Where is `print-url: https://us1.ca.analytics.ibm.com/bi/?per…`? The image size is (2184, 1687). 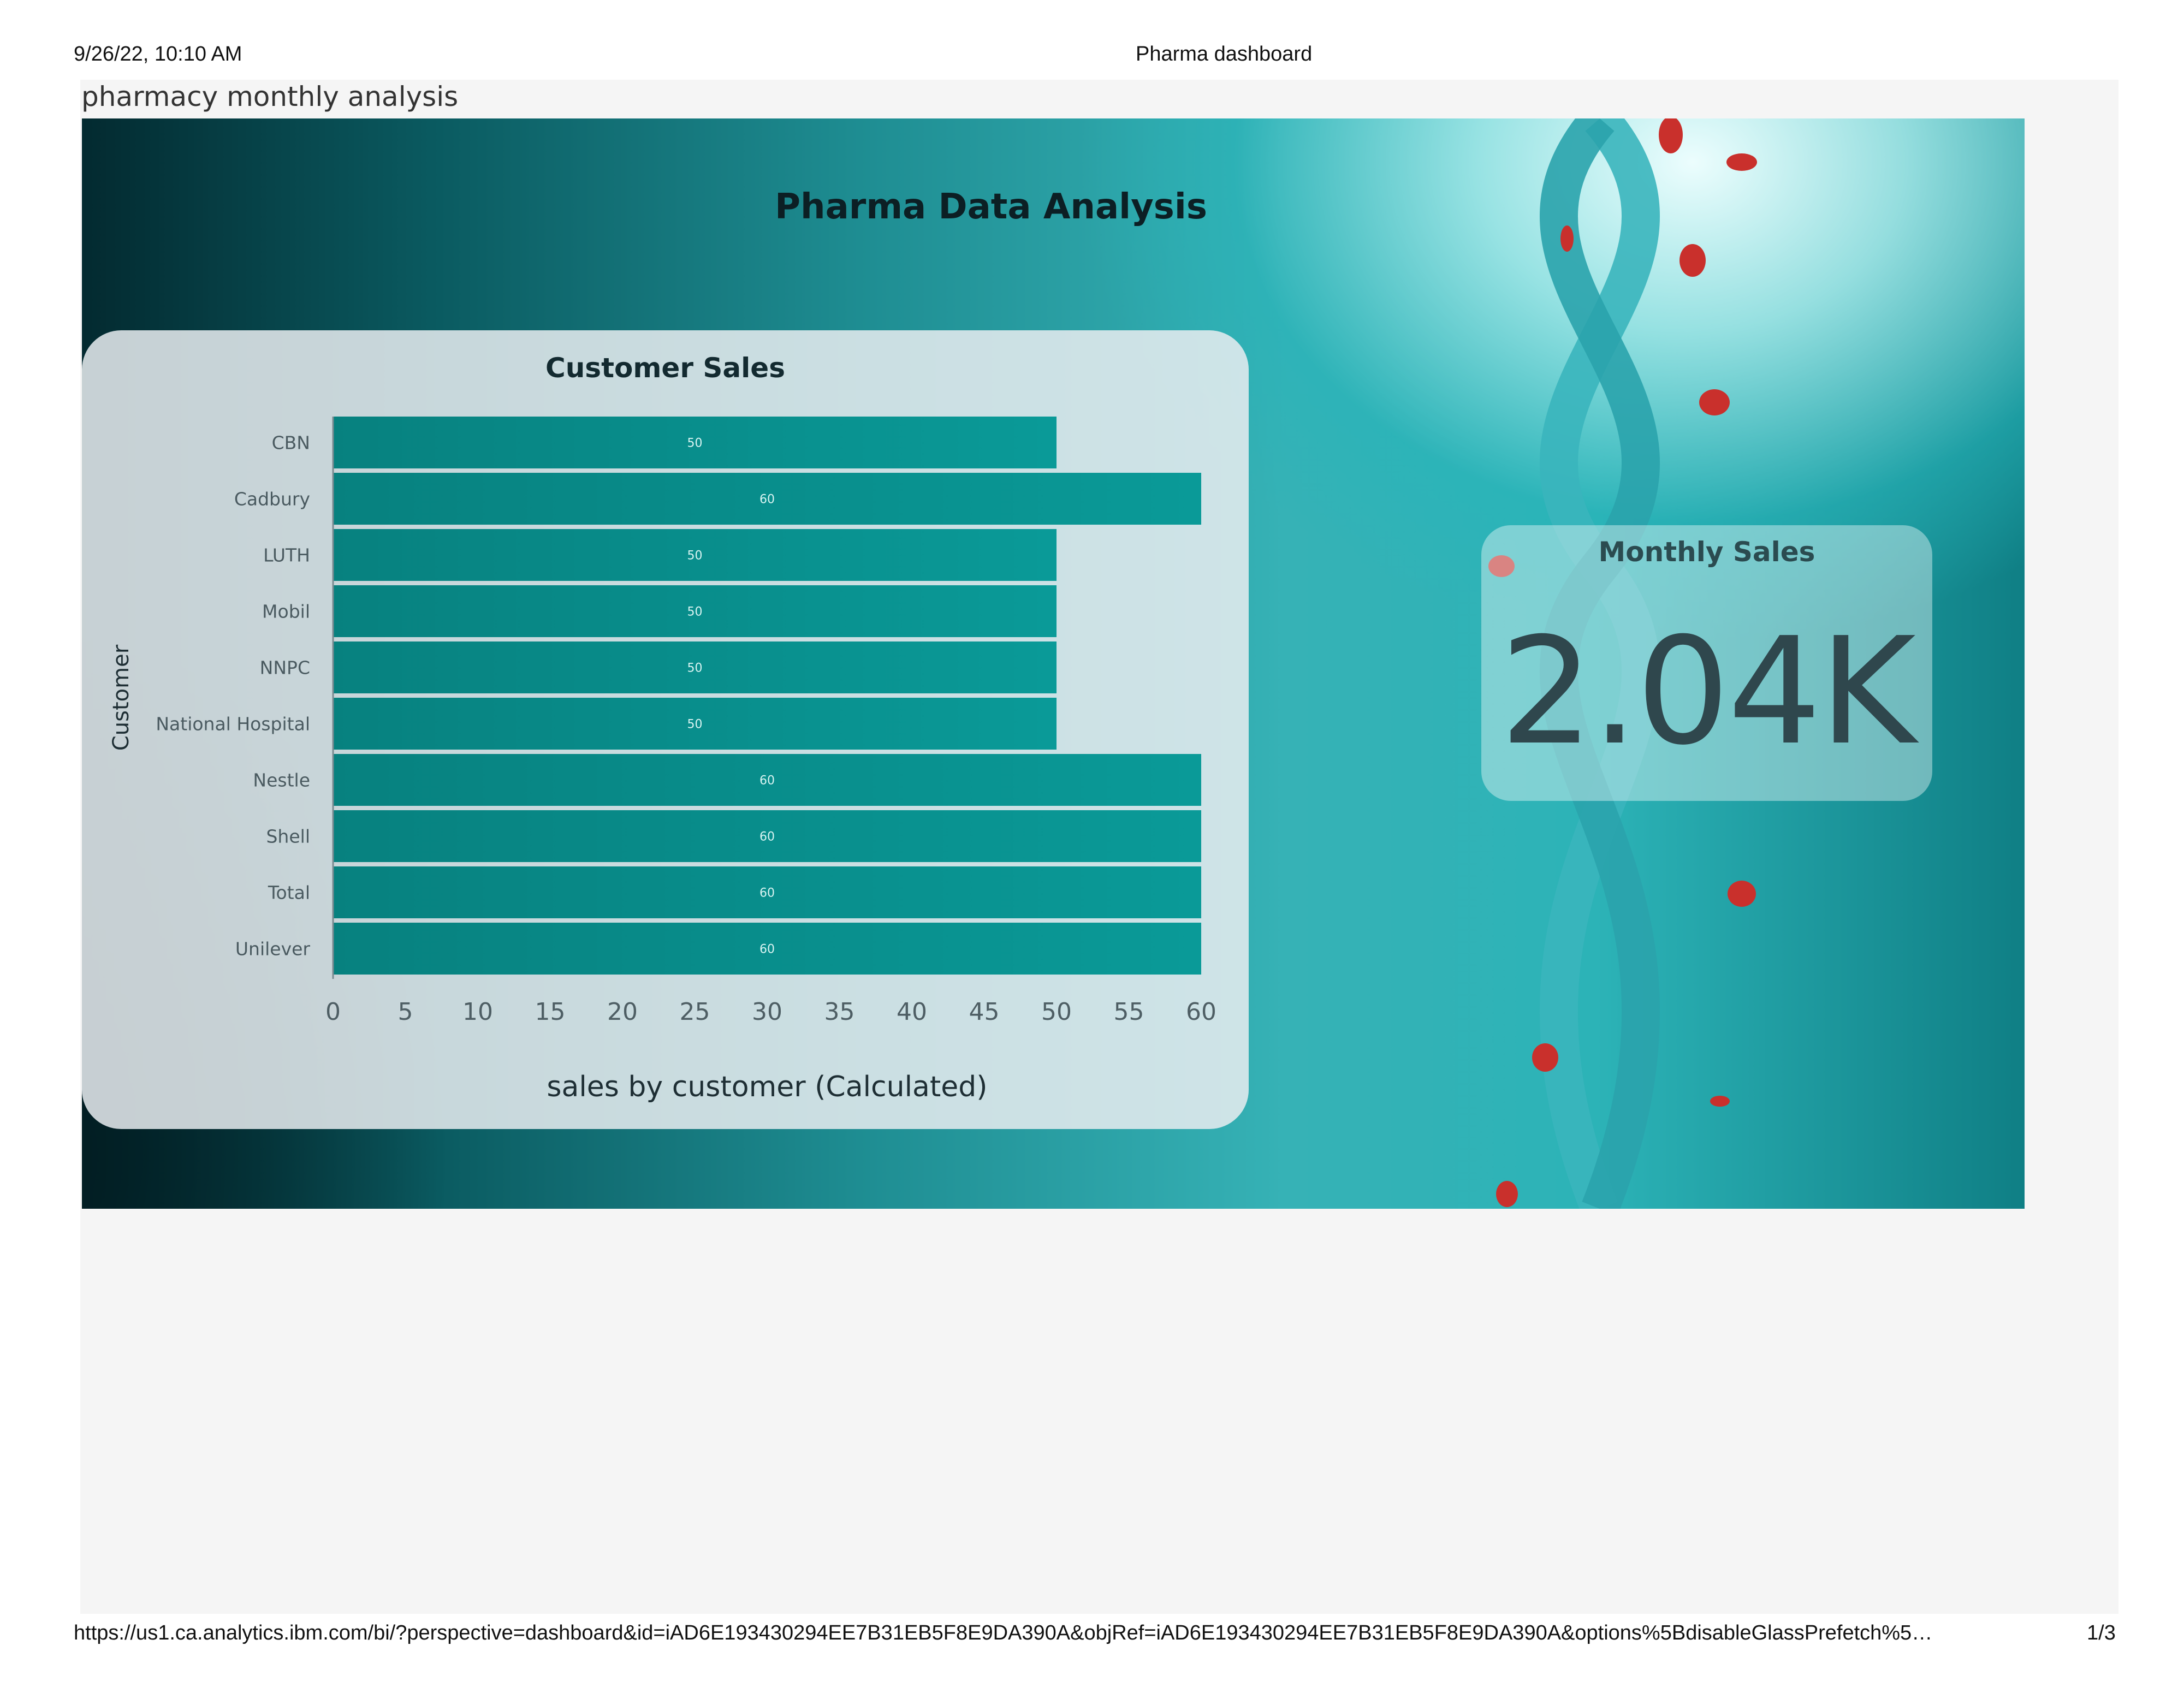
print-url: https://us1.ca.analytics.ibm.com/bi/?per… is located at coordinates (1003, 1632).